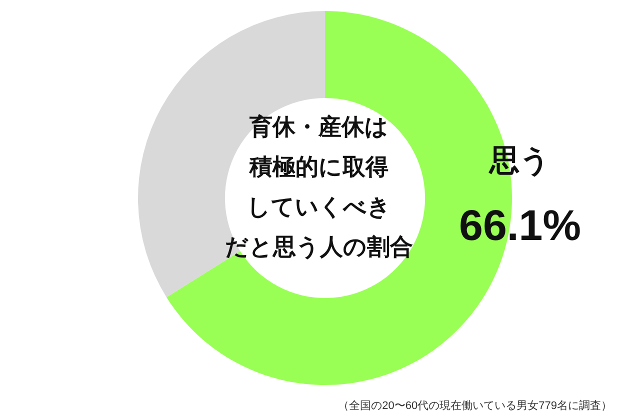 The width and height of the screenshot is (621, 417). Describe the element at coordinates (475, 405) in the screenshot. I see `text: （全国の20〜60代の現在働いている男女779名に調査）` at that location.